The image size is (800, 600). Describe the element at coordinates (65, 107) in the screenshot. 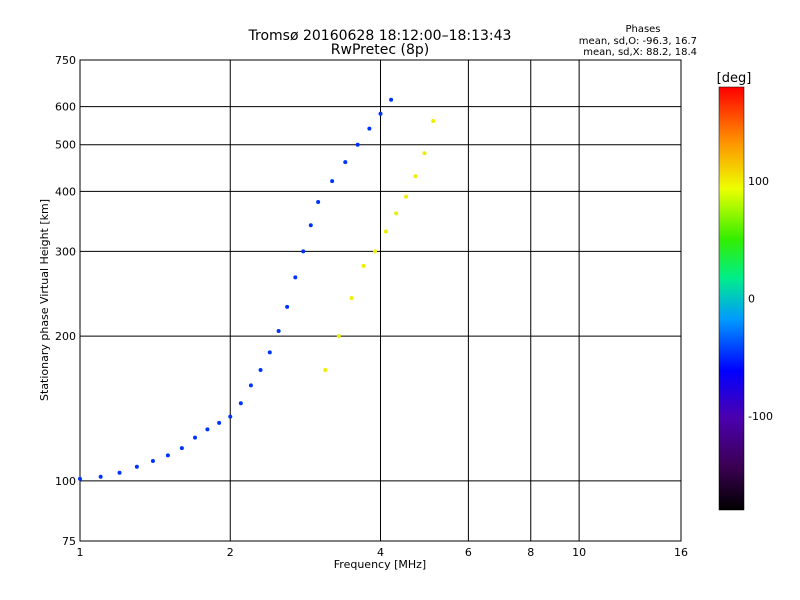

I see `y-tick-label: 600` at that location.